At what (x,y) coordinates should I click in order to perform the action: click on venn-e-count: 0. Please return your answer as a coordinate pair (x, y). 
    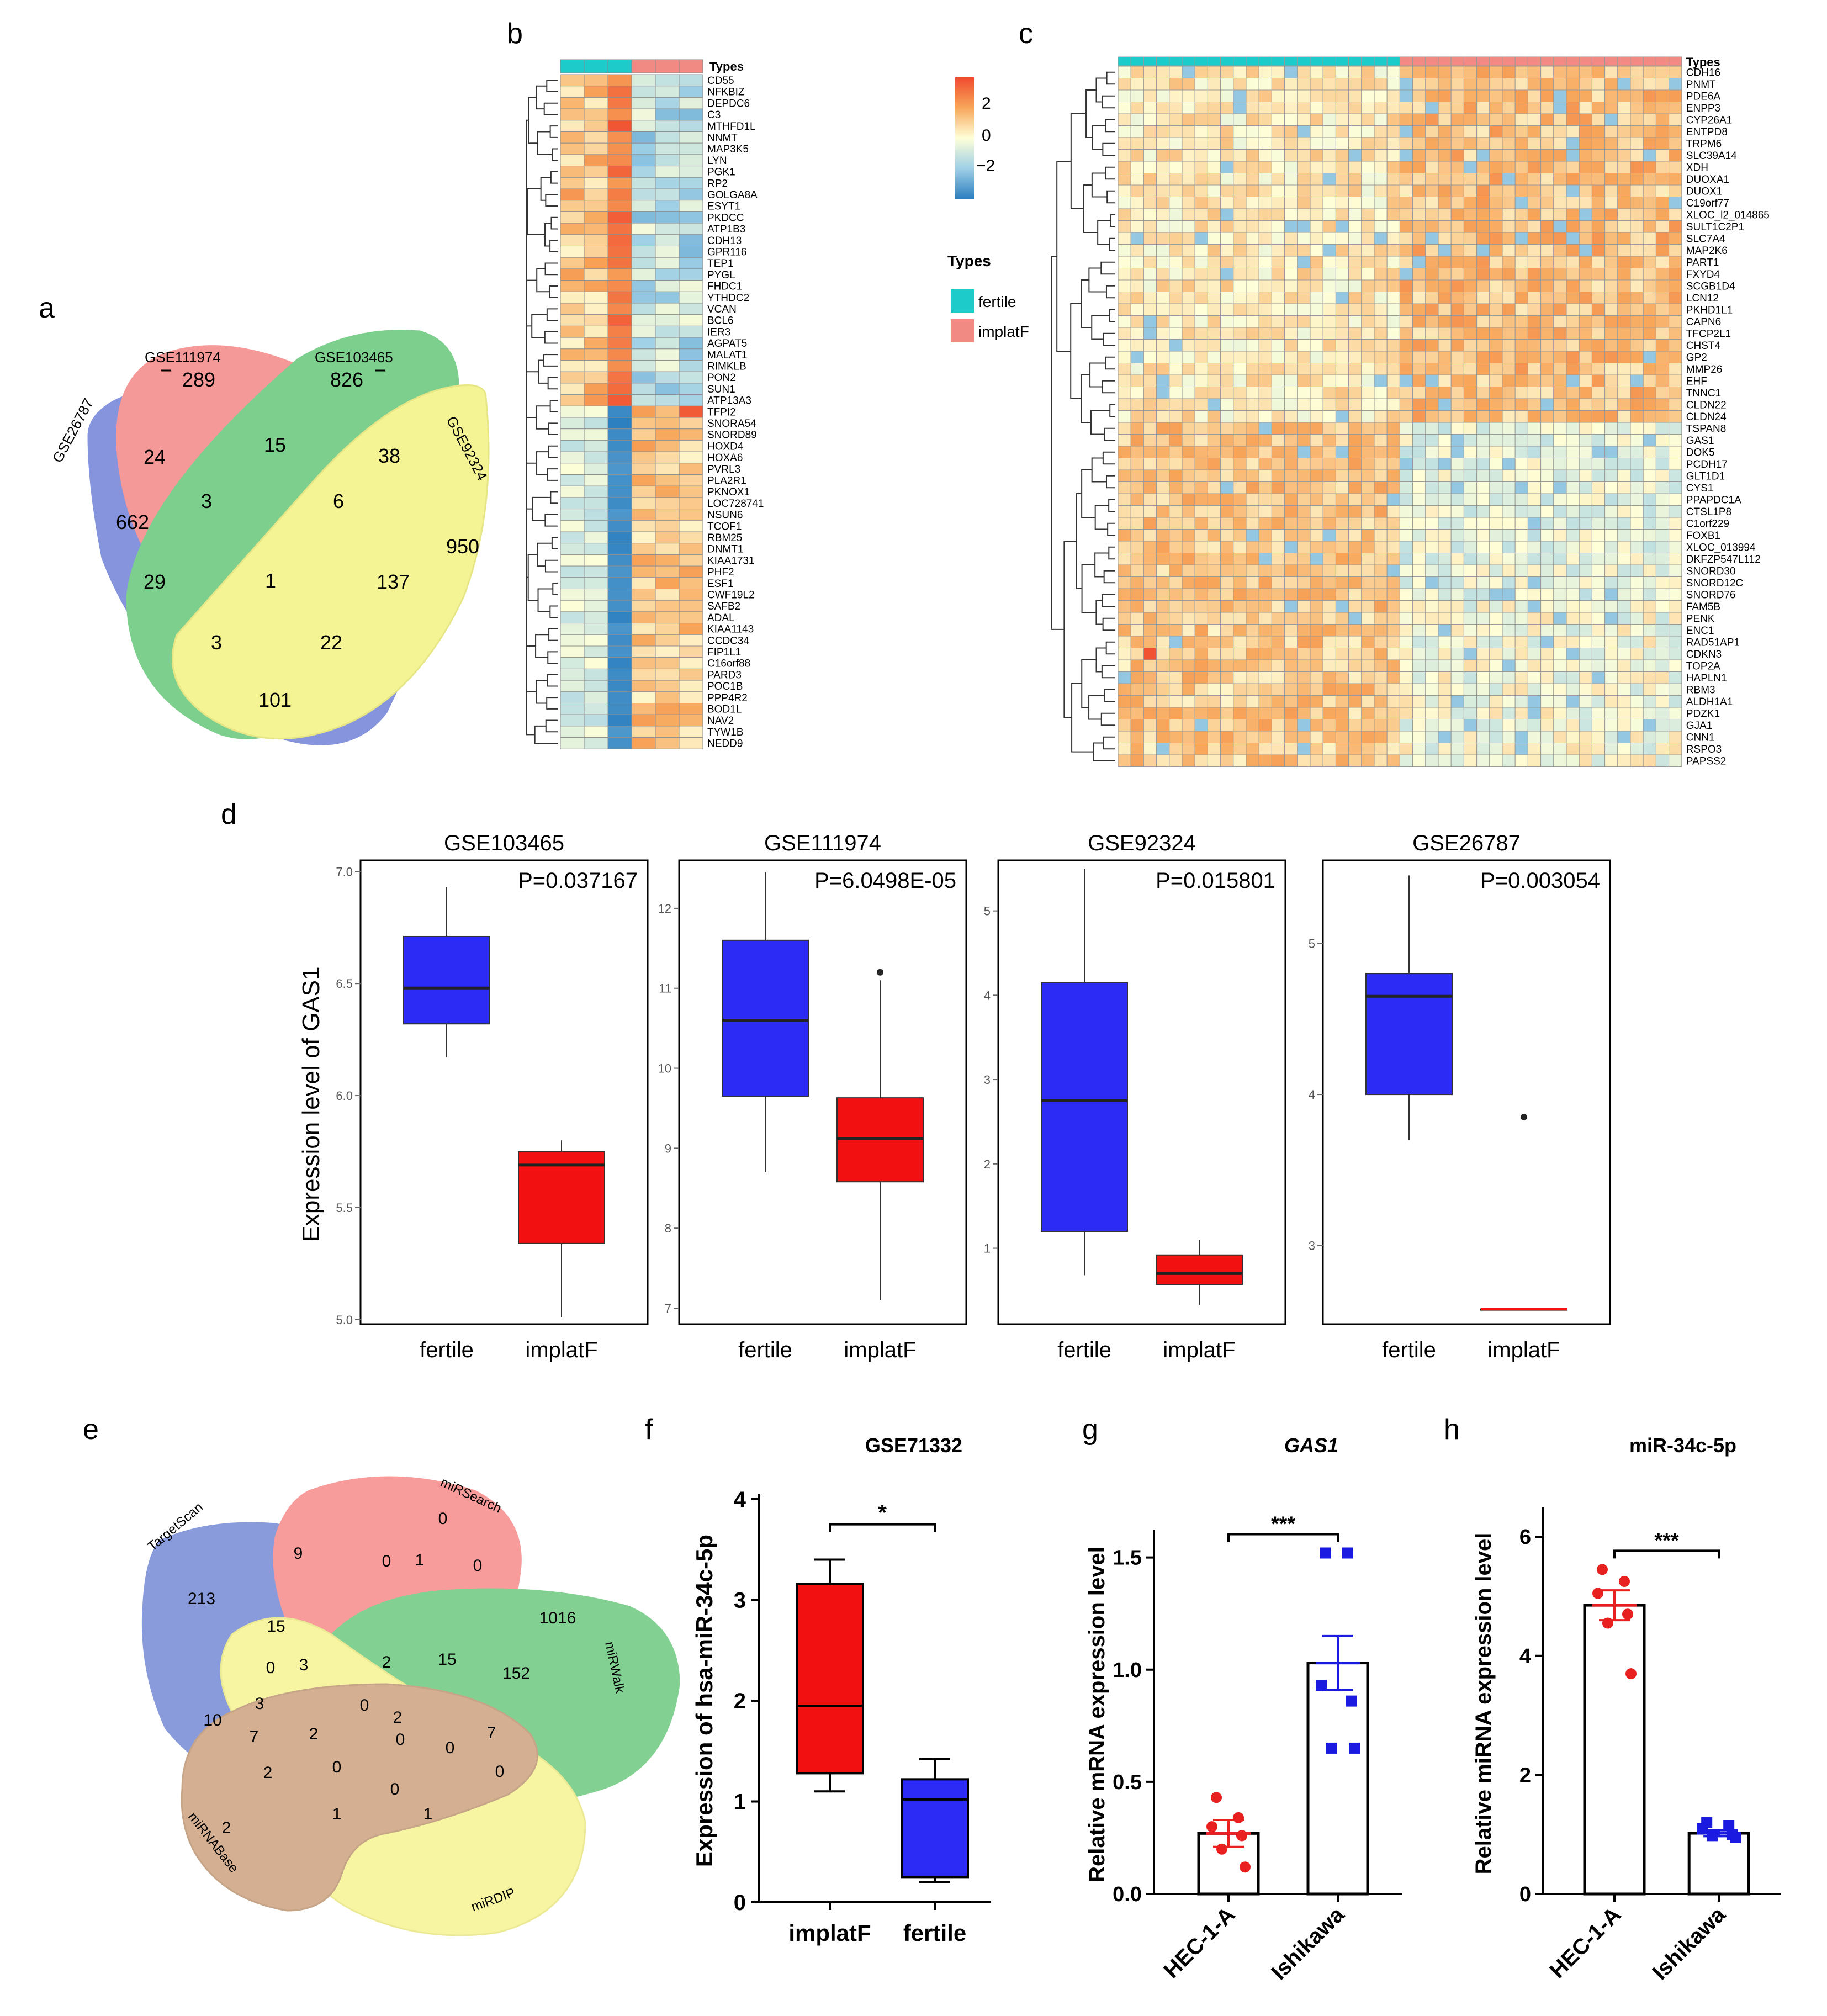
    Looking at the image, I should click on (478, 1566).